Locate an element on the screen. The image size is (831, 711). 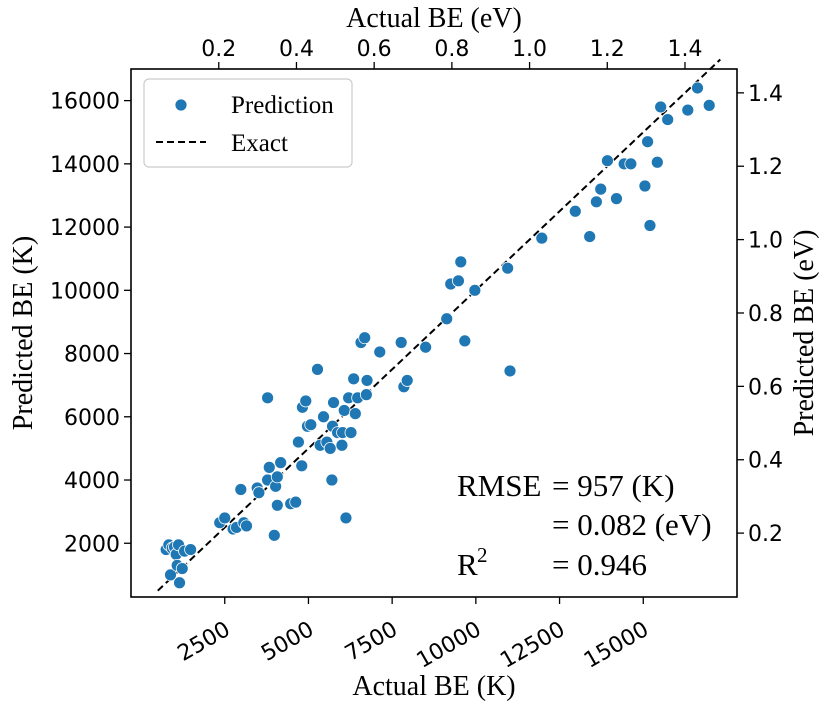
x-axis-title-bottom: Actual BE (K) is located at coordinates (433, 686).